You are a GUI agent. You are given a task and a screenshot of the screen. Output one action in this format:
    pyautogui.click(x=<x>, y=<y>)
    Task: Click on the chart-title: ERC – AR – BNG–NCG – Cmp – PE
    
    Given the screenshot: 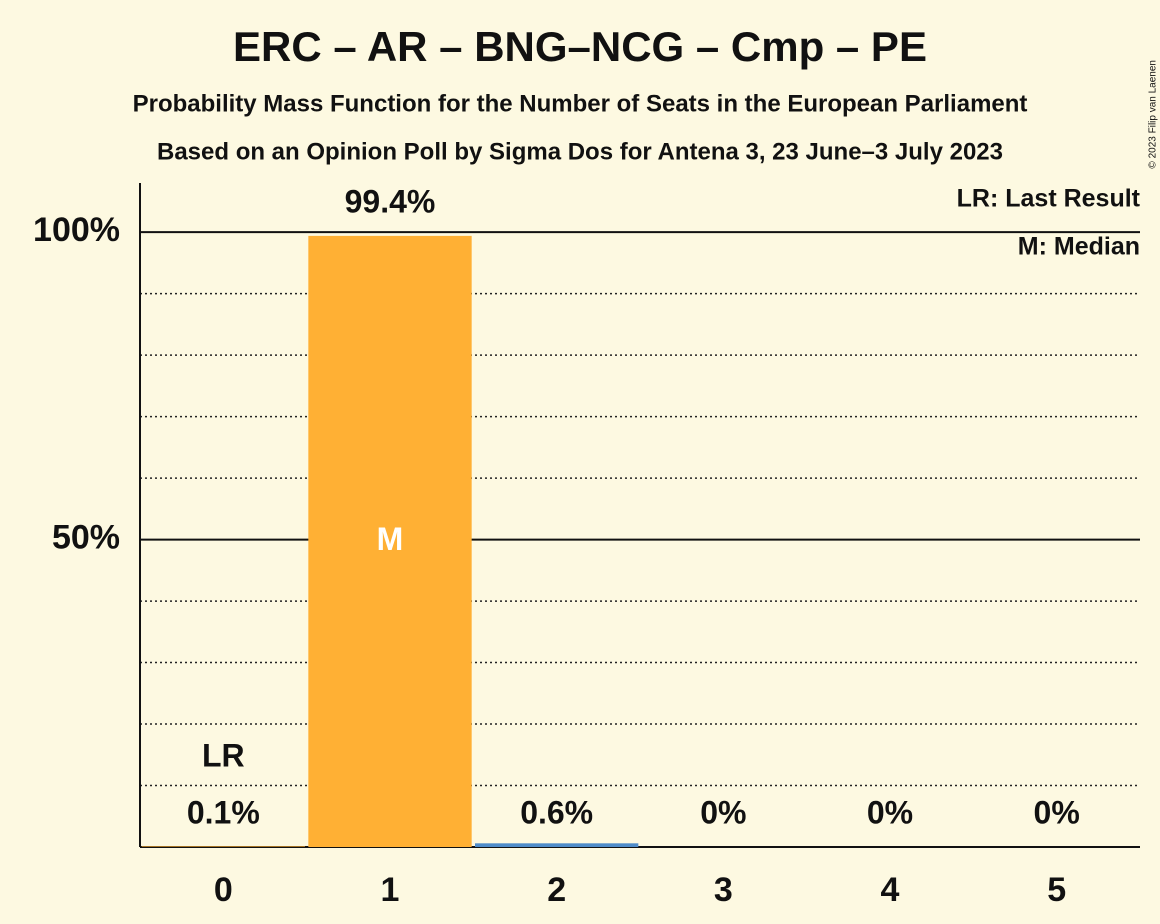 What is the action you would take?
    pyautogui.click(x=580, y=46)
    